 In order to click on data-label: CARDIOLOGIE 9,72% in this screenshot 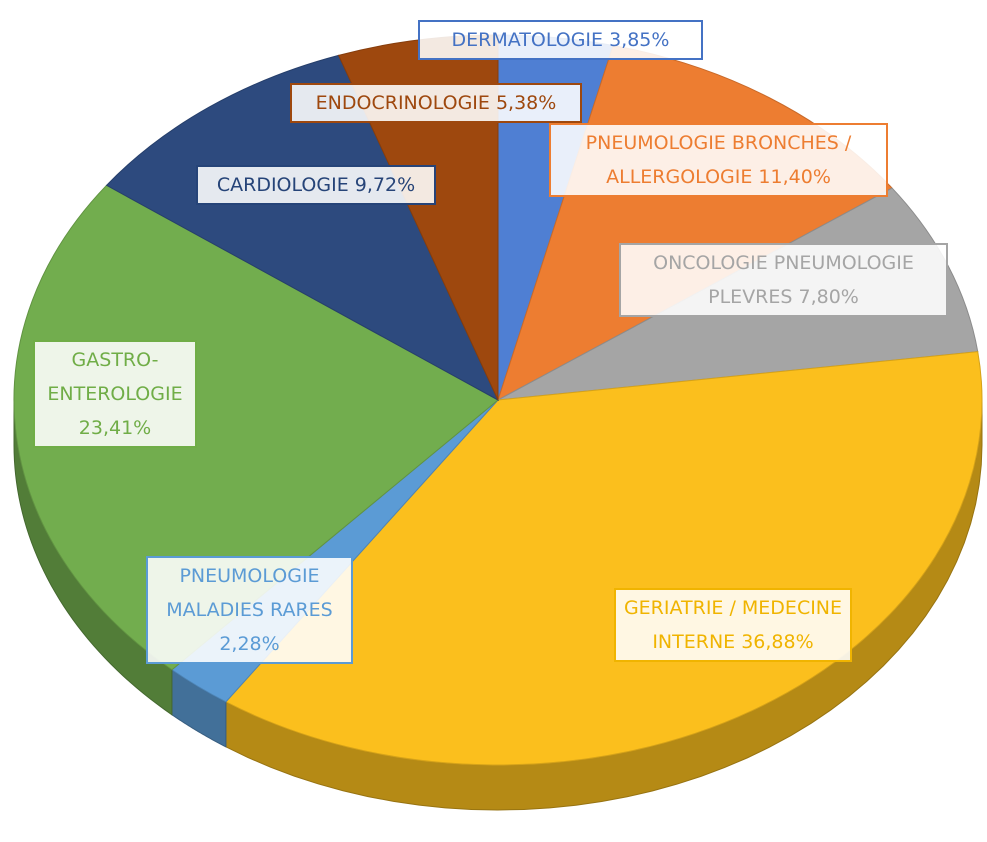, I will do `click(316, 185)`.